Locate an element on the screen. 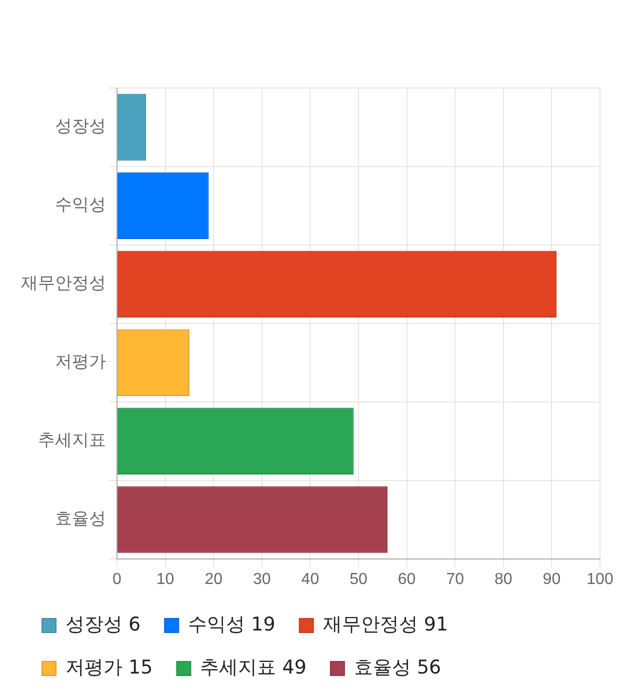 The width and height of the screenshot is (640, 700). y-tick-label: 효율성 is located at coordinates (80, 518).